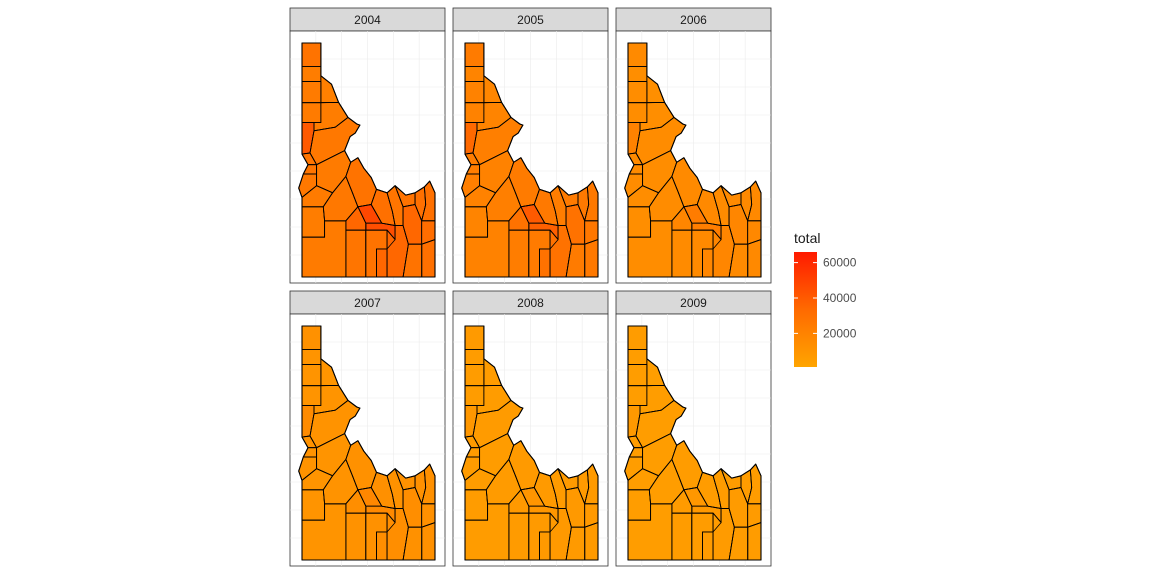 This screenshot has height=576, width=1152. What do you see at coordinates (530, 303) in the screenshot?
I see `facet-strip-label: 2008` at bounding box center [530, 303].